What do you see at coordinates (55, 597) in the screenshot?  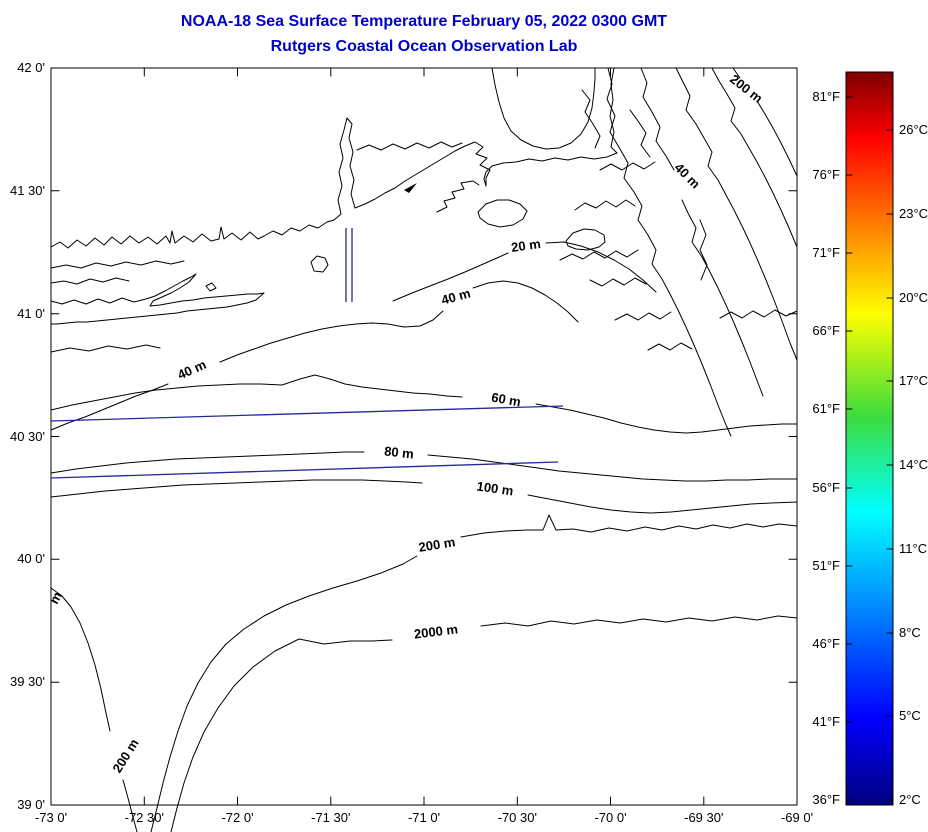 I see `contour-label-m-partial: m` at bounding box center [55, 597].